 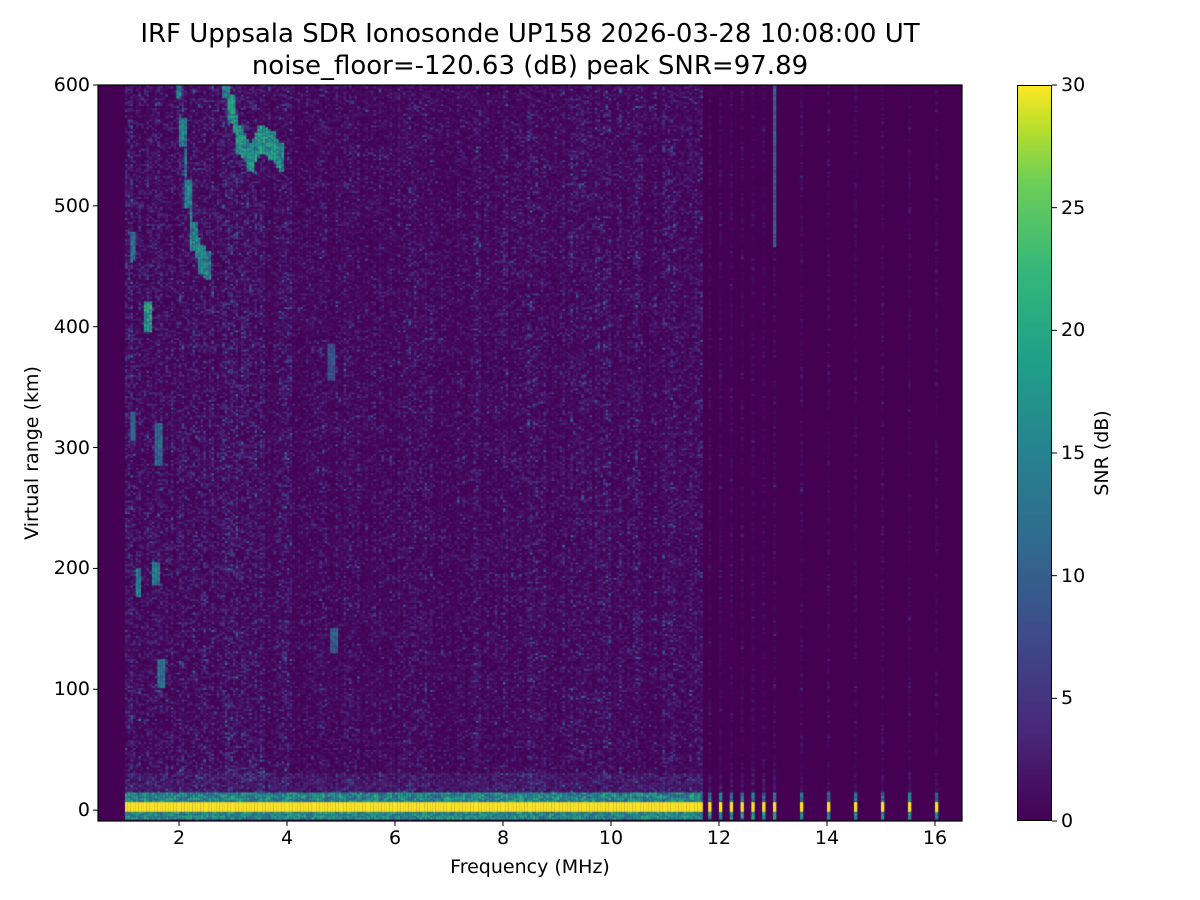 What do you see at coordinates (71, 85) in the screenshot?
I see `y-tick-label: 600` at bounding box center [71, 85].